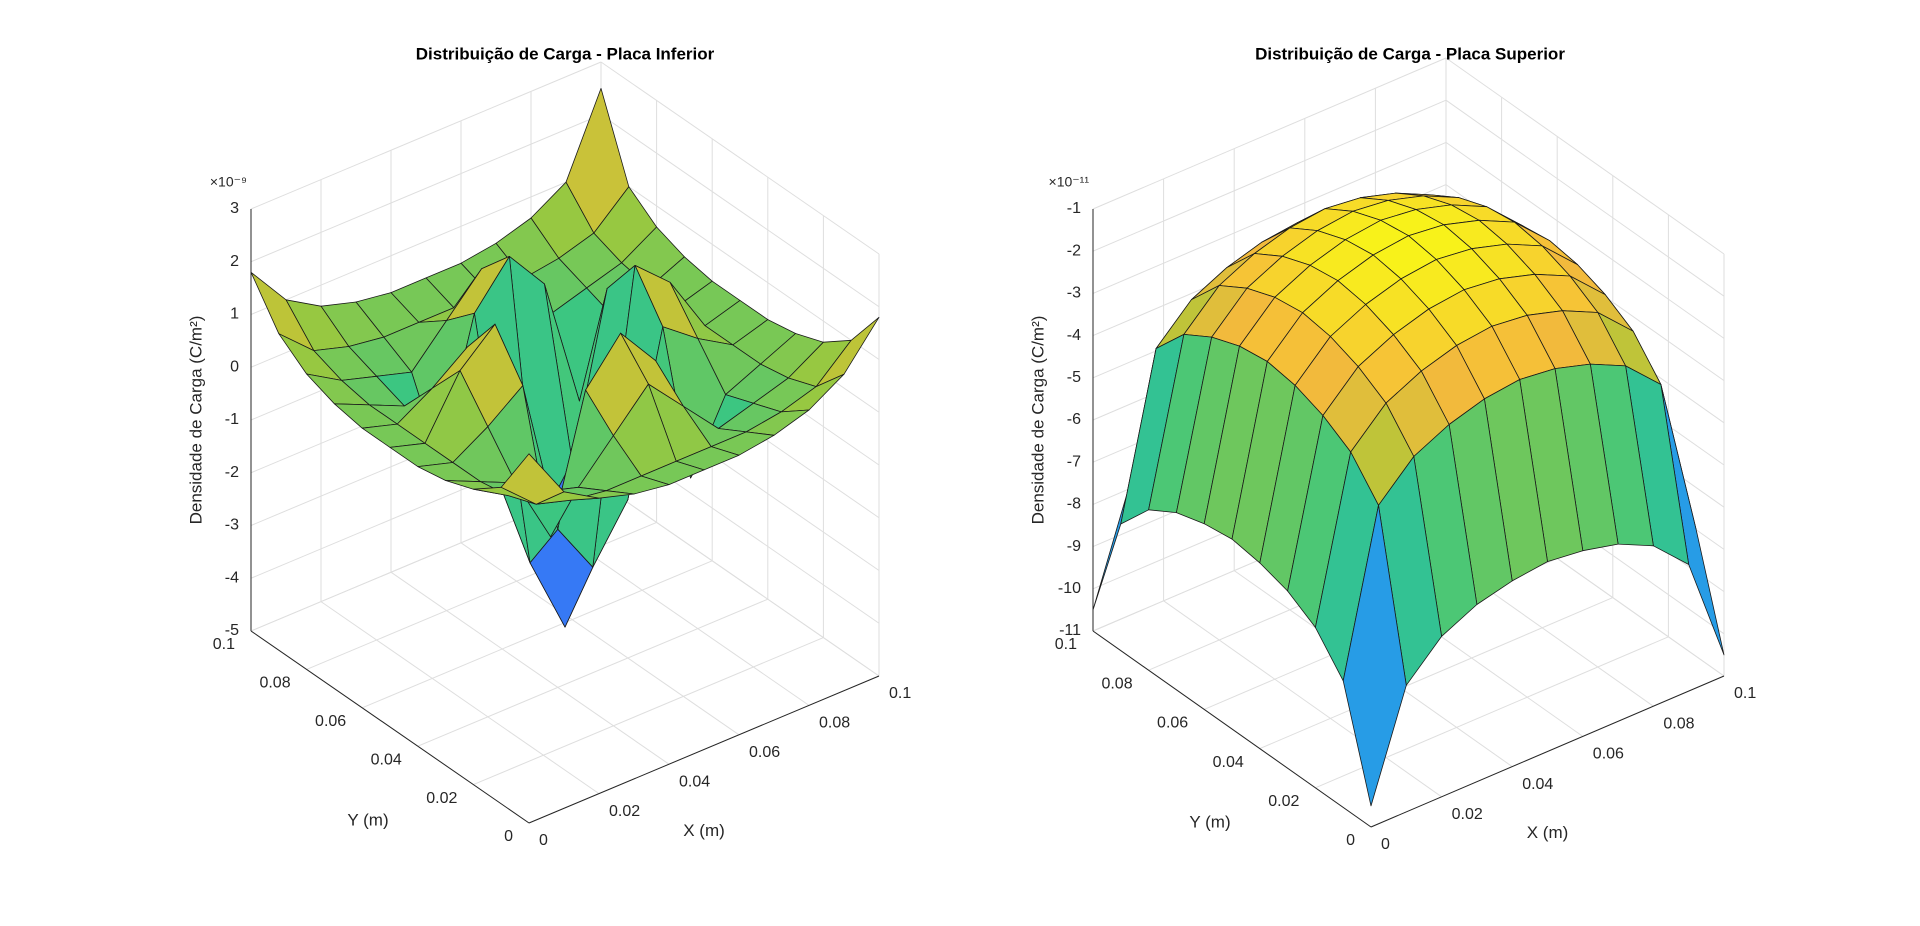 This screenshot has height=926, width=1920. What do you see at coordinates (228, 182) in the screenshot?
I see `z-scale-label: ×10⁻⁹` at bounding box center [228, 182].